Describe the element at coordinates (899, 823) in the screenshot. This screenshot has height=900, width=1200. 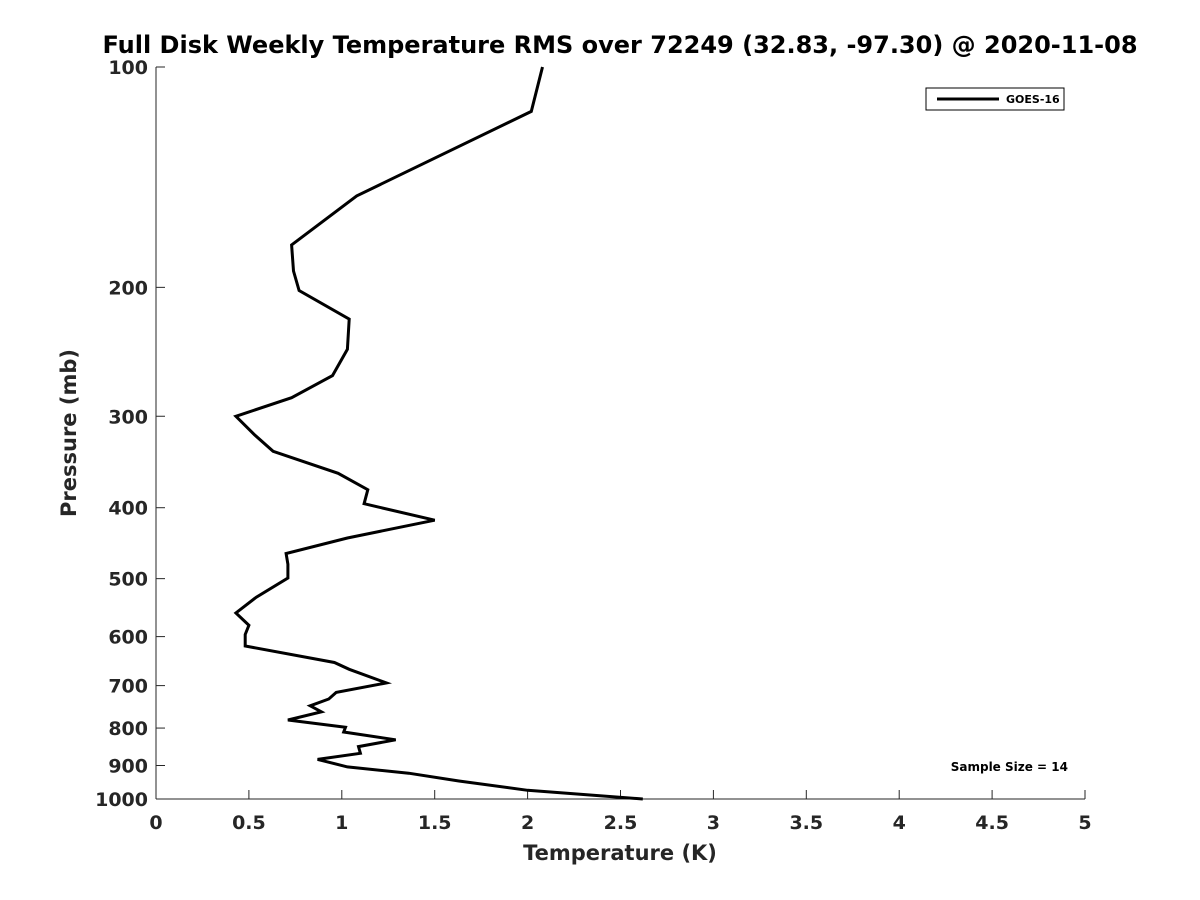
I see `x-tick-label: 4` at that location.